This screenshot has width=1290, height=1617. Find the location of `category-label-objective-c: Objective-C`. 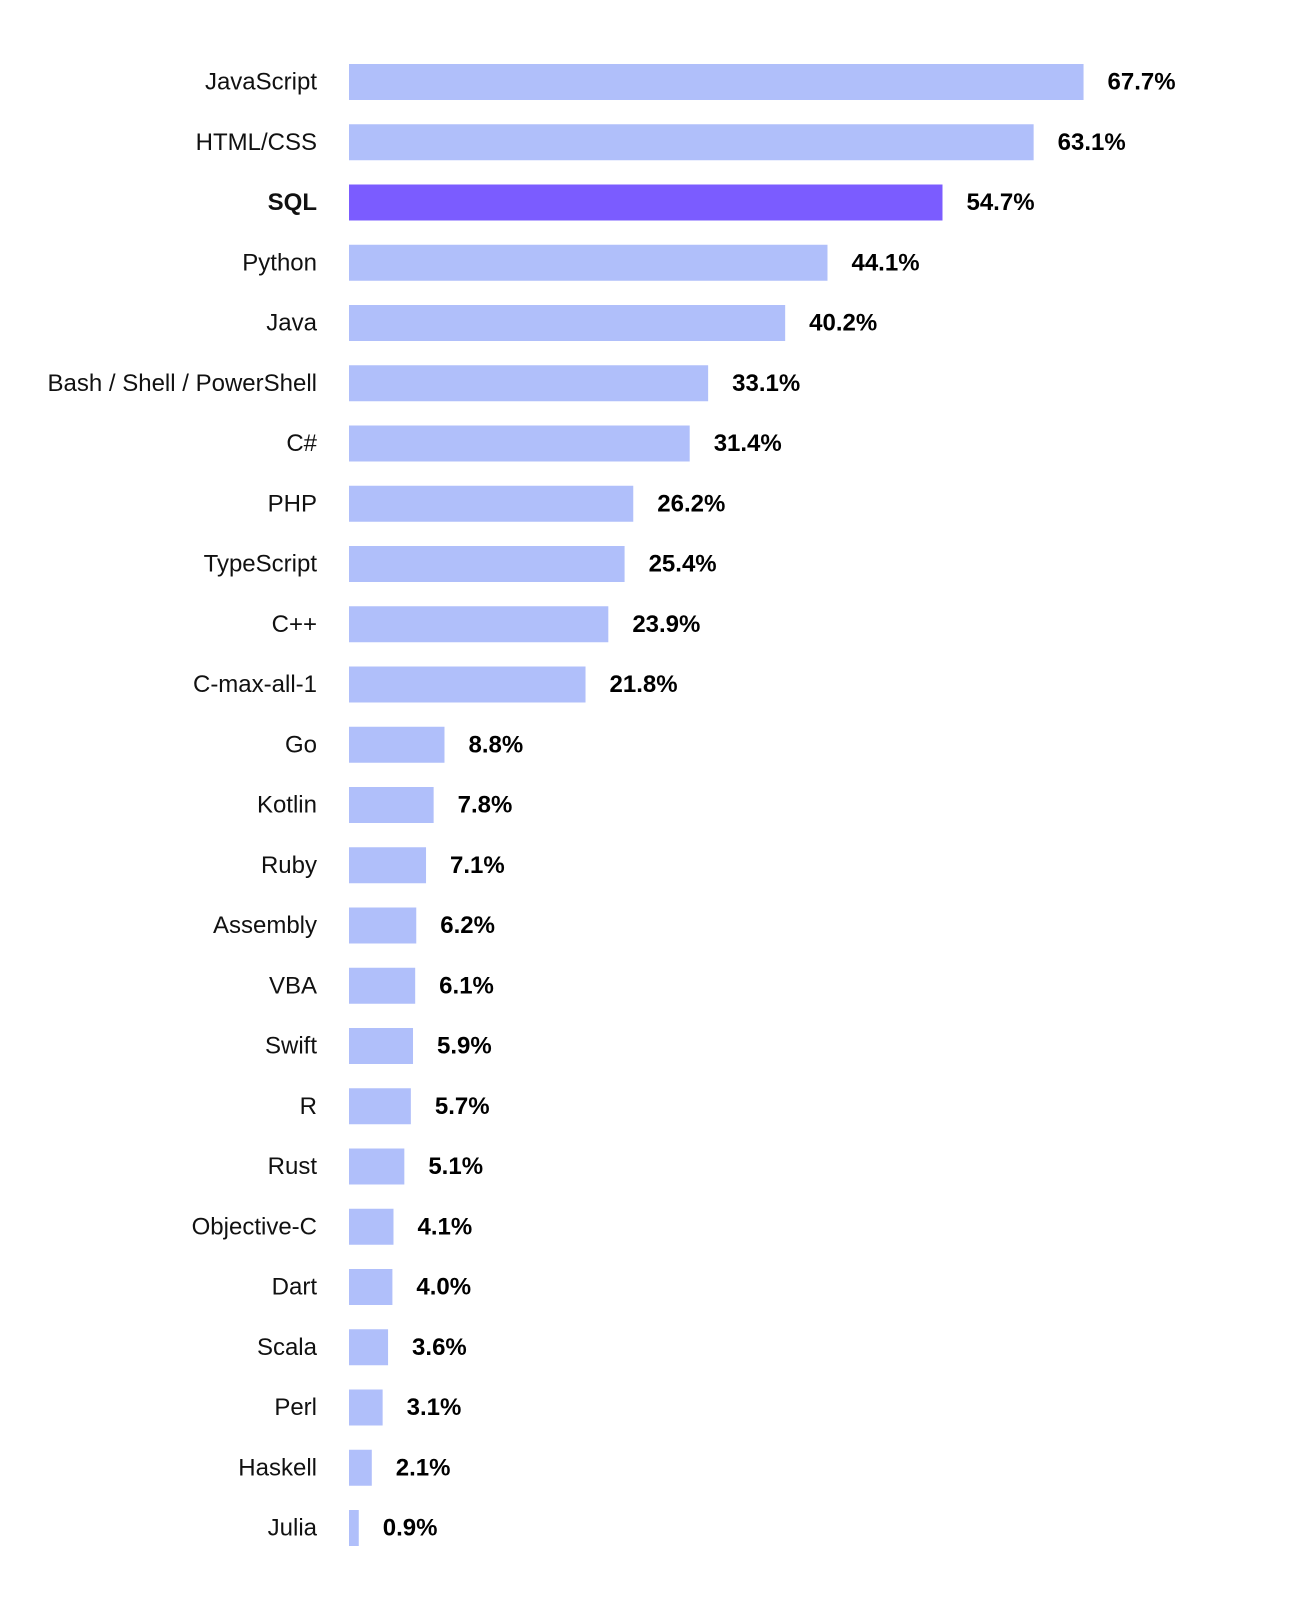

category-label-objective-c: Objective-C is located at coordinates (254, 1226).